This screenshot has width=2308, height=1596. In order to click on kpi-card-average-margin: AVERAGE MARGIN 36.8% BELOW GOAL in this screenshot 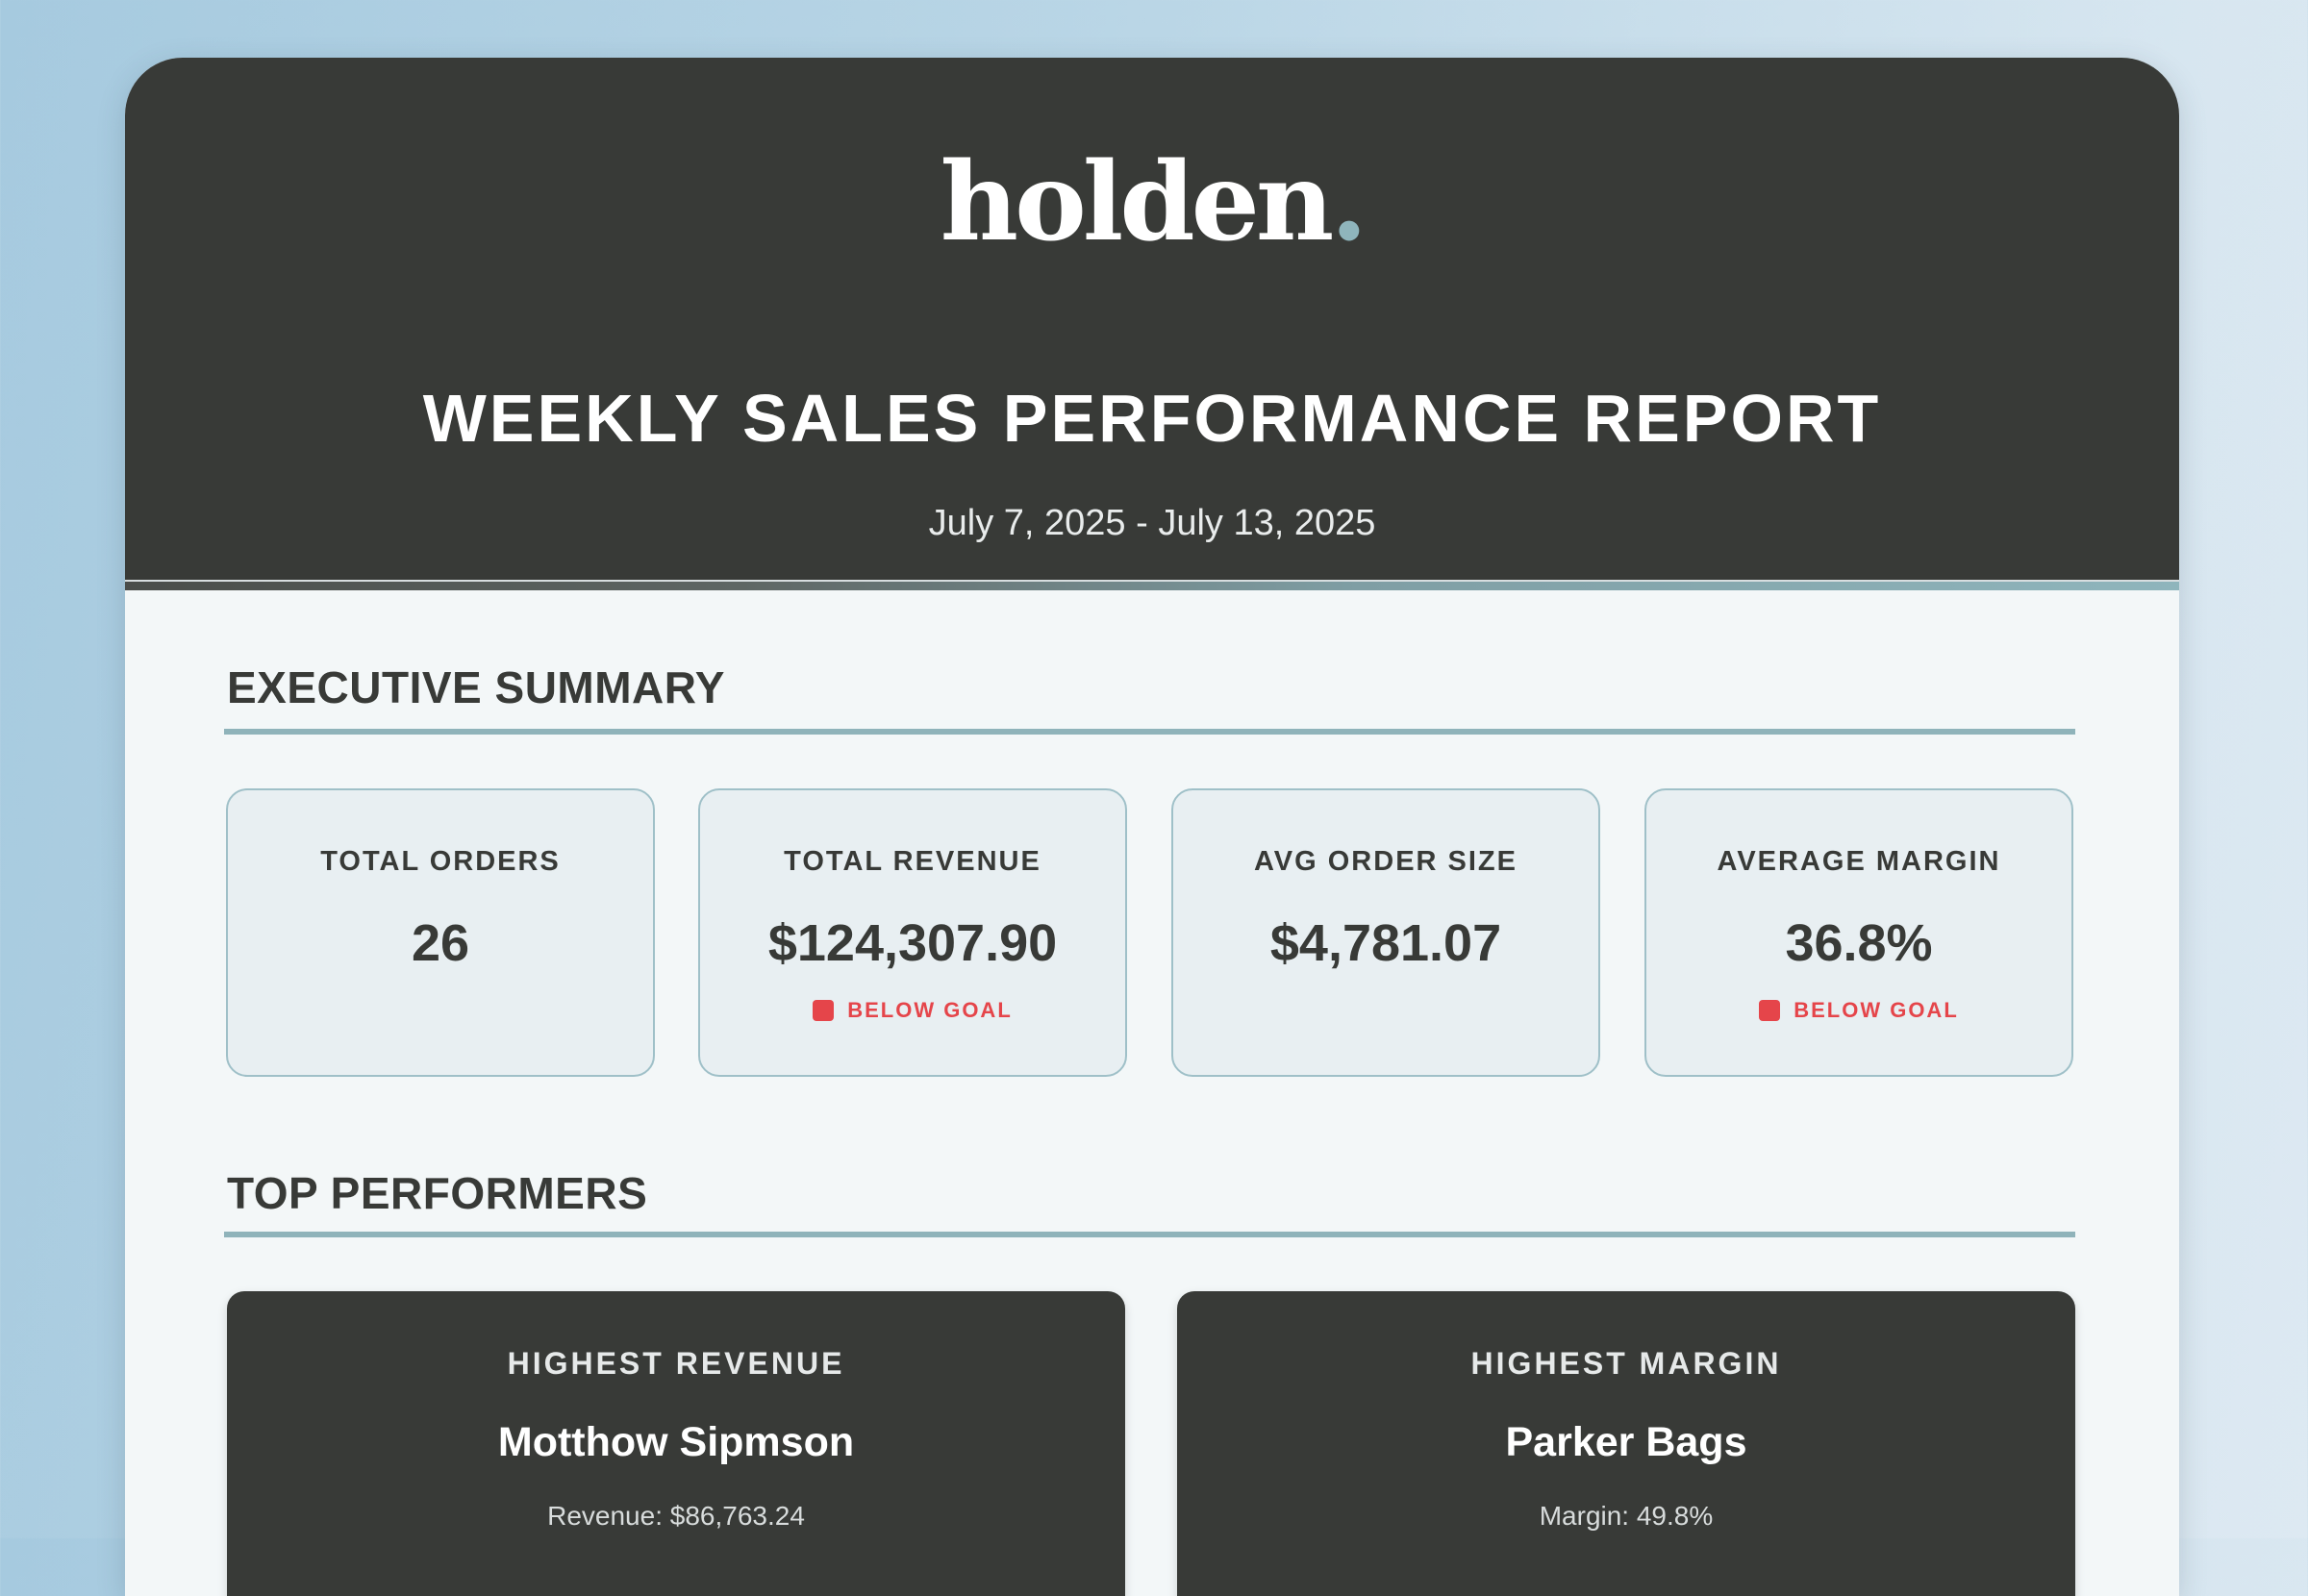, I will do `click(1858, 932)`.